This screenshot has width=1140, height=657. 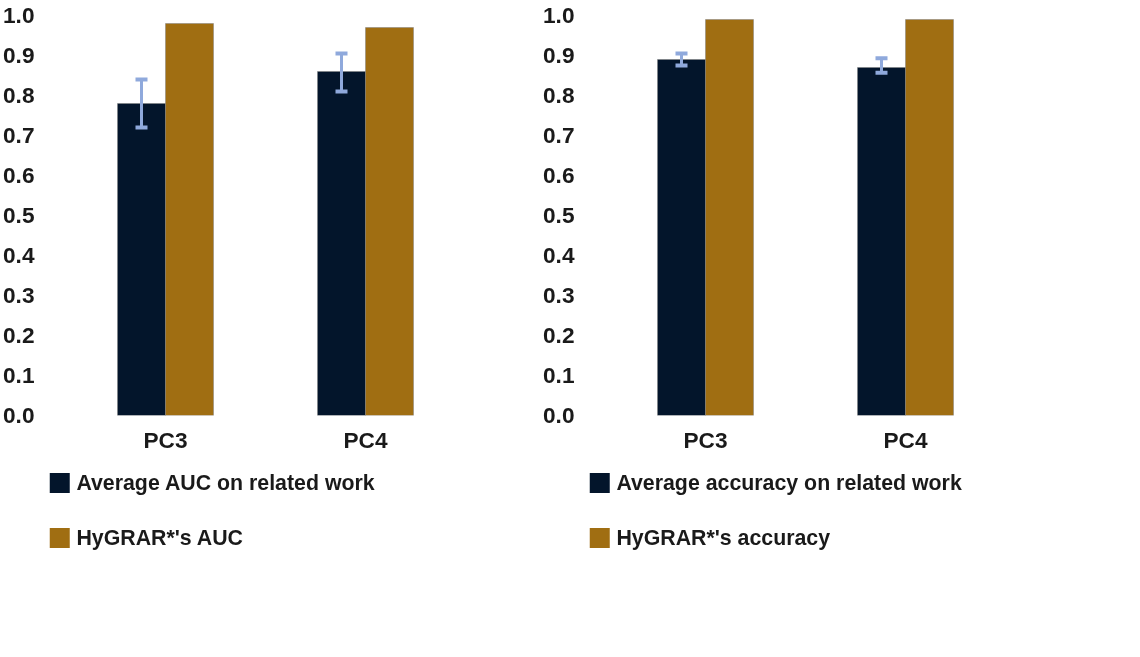 I want to click on legend-label: HyGRAR*'s AUC, so click(x=160, y=538).